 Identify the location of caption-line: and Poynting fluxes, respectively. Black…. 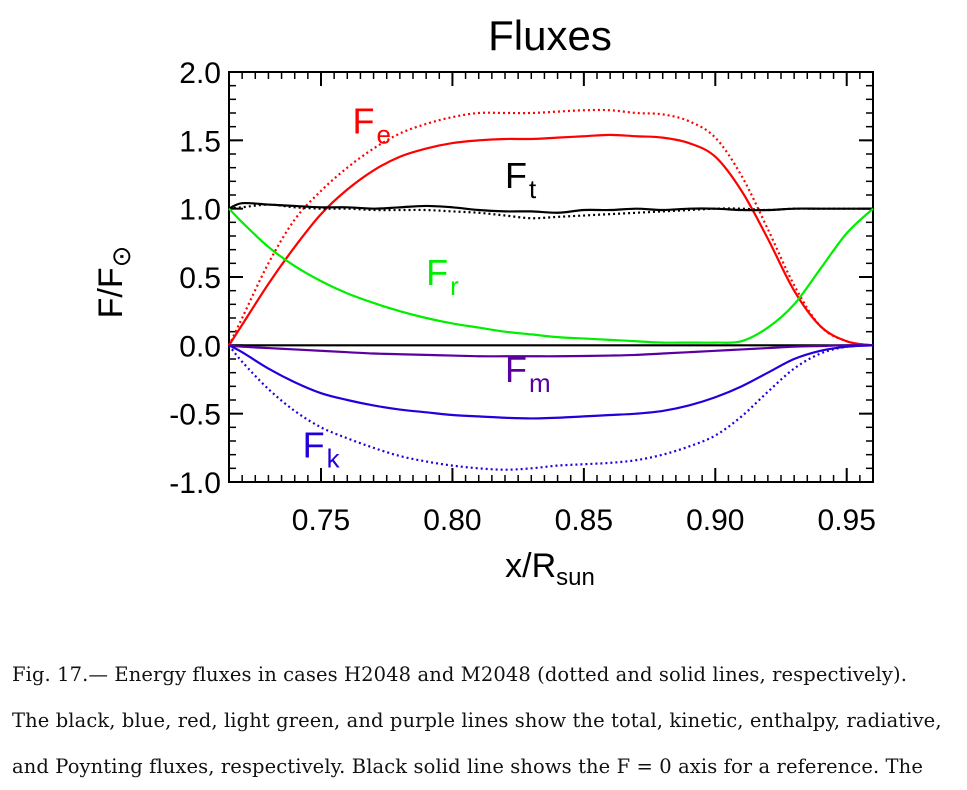
(467, 766).